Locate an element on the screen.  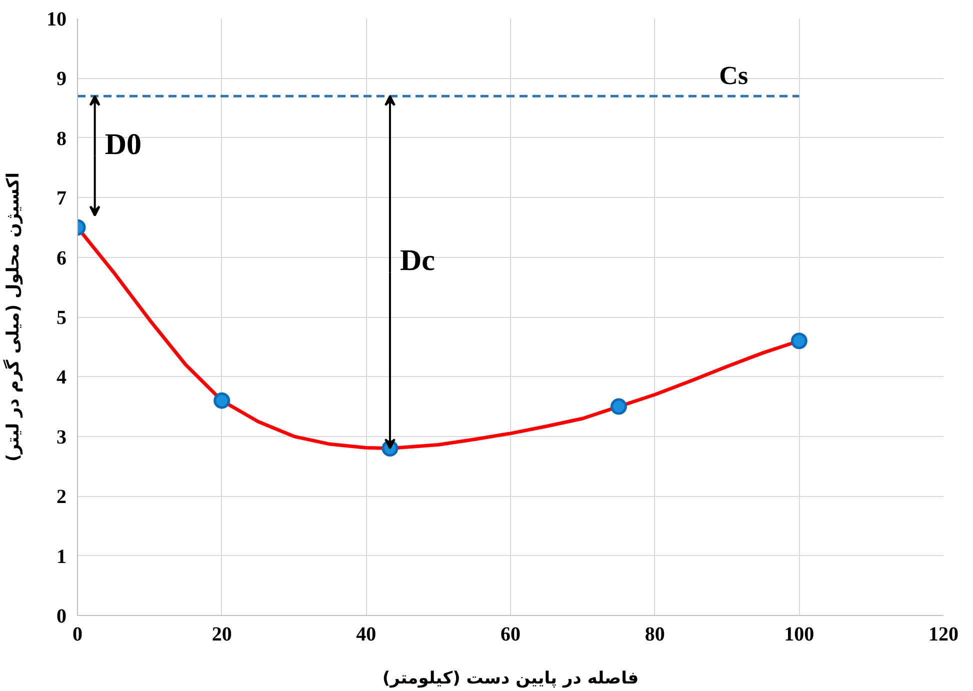
x-tick-label: 0 is located at coordinates (77, 635).